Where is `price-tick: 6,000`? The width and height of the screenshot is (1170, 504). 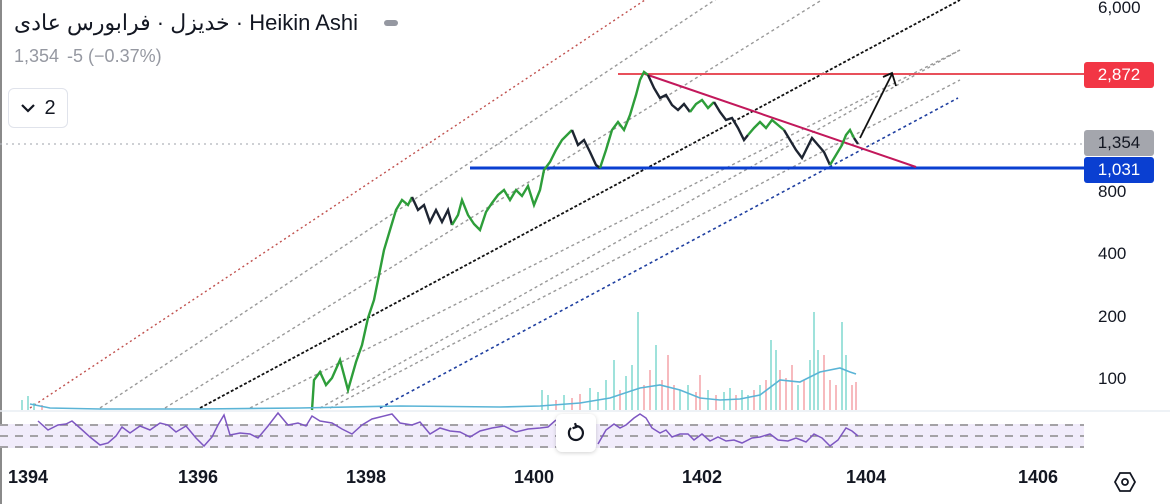 price-tick: 6,000 is located at coordinates (1119, 8).